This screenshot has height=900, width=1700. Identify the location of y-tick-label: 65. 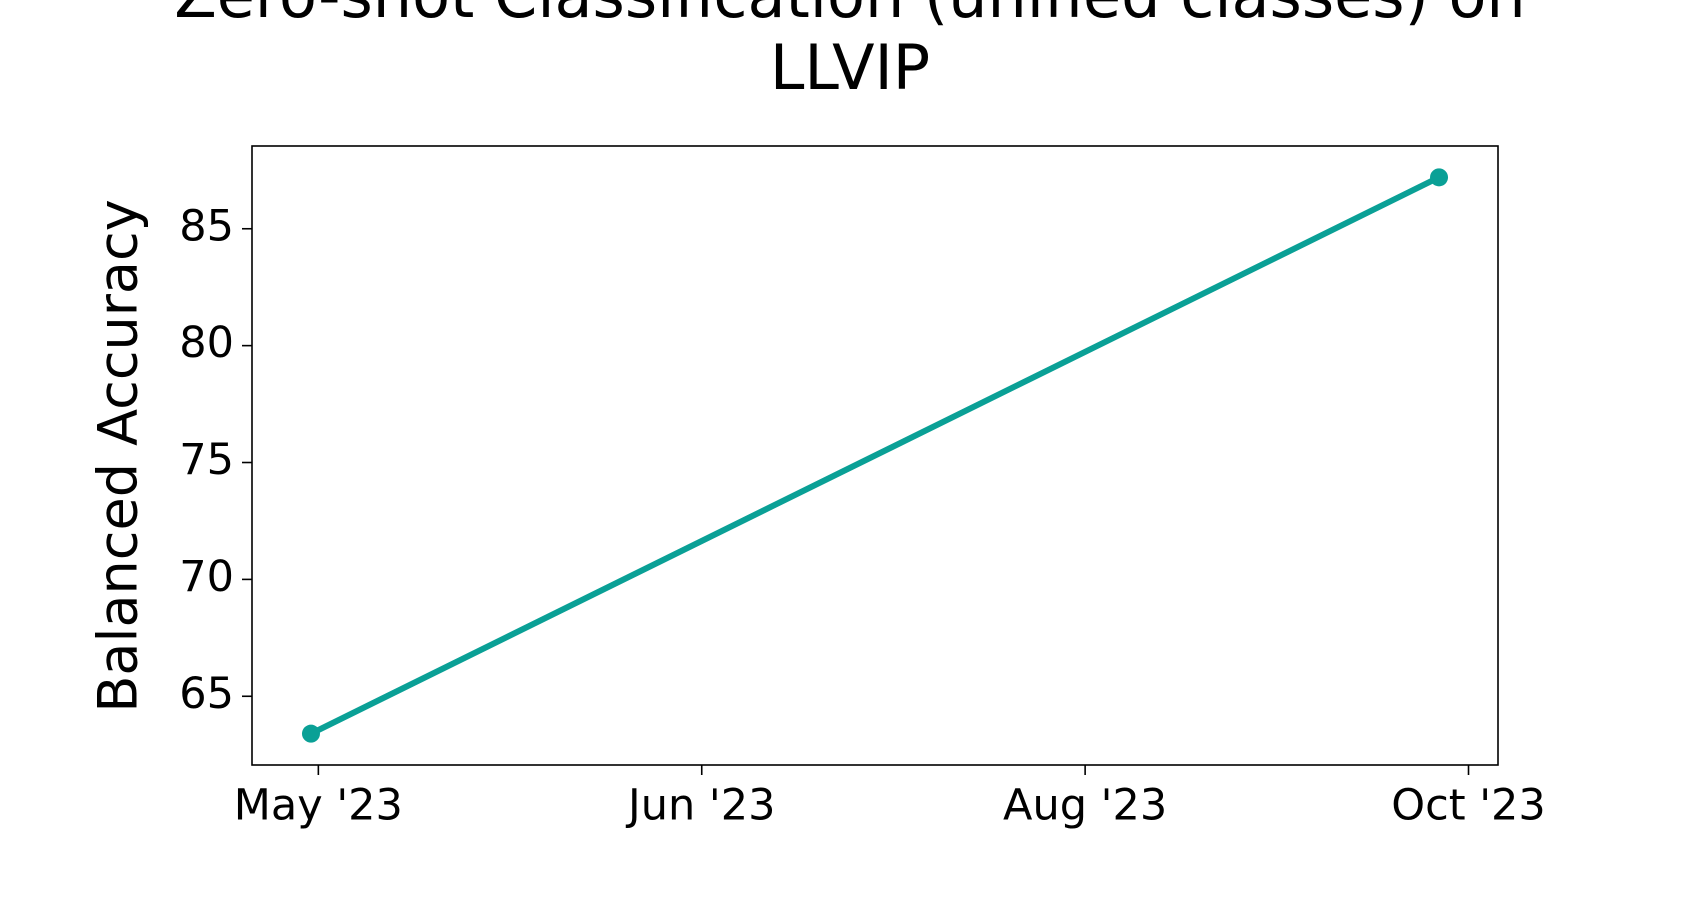
(206, 694).